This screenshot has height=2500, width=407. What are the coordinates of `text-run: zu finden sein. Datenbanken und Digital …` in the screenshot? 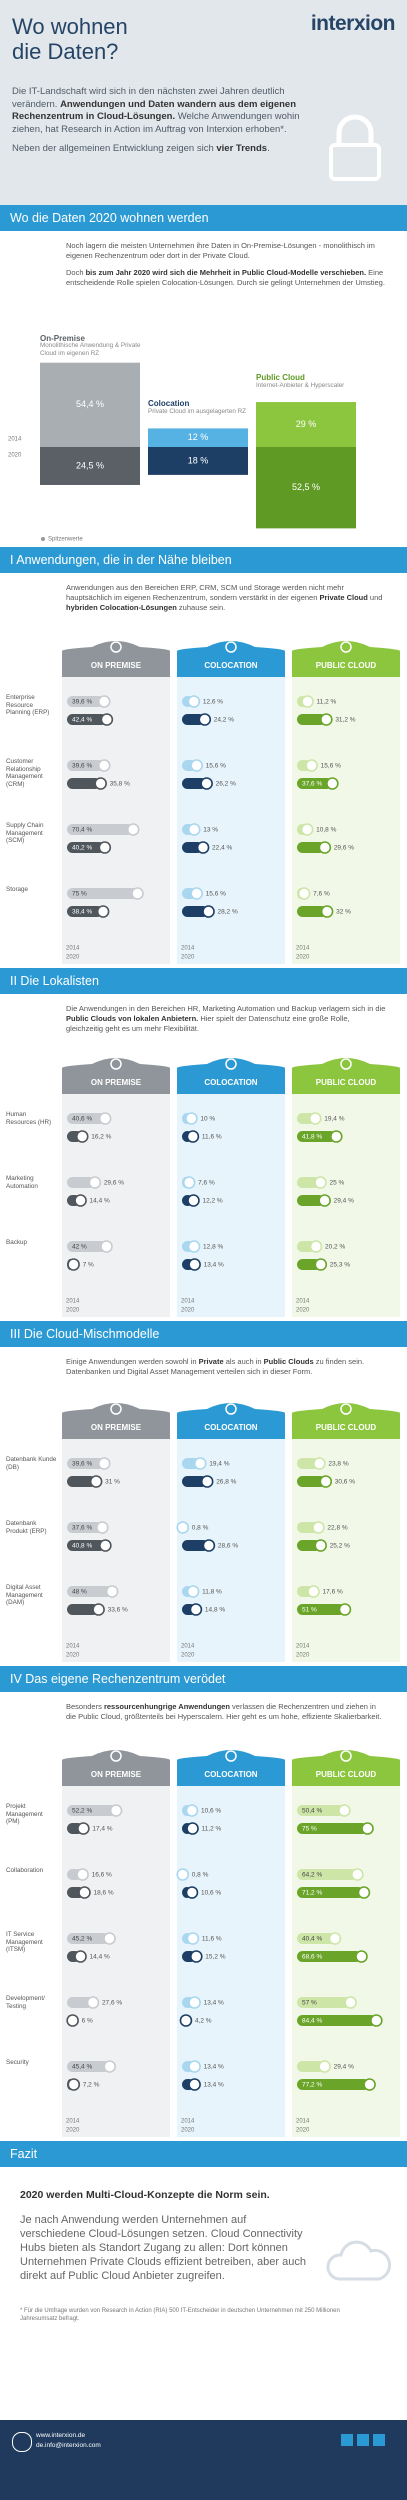 It's located at (215, 1366).